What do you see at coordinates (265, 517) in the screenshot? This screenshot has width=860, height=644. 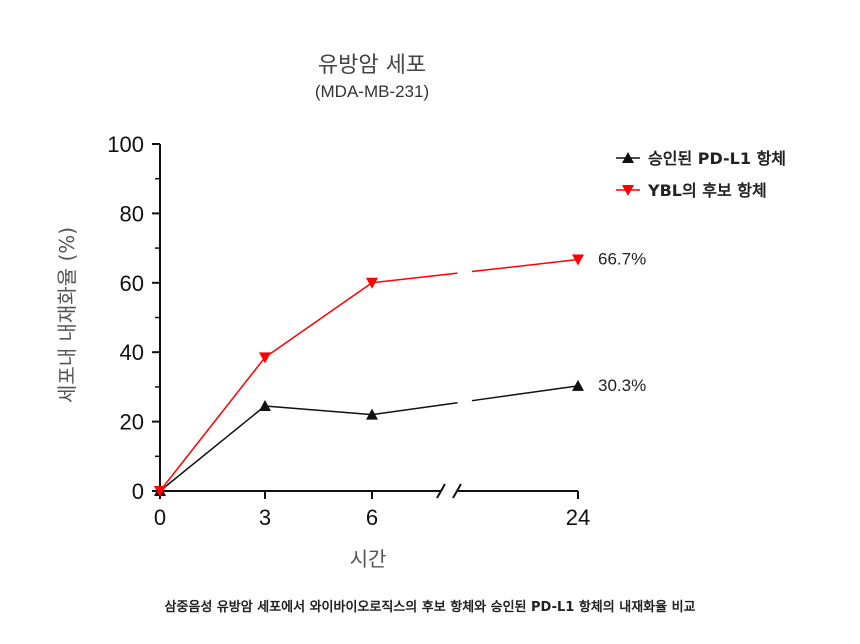 I see `x-tick-label: 3` at bounding box center [265, 517].